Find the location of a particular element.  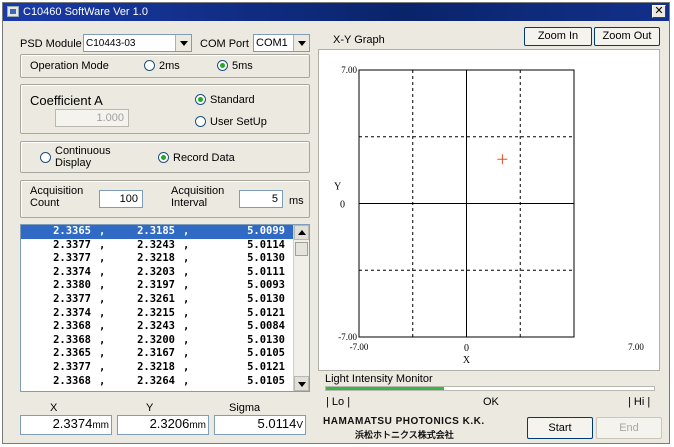

record-data-label: Record Data is located at coordinates (204, 158).